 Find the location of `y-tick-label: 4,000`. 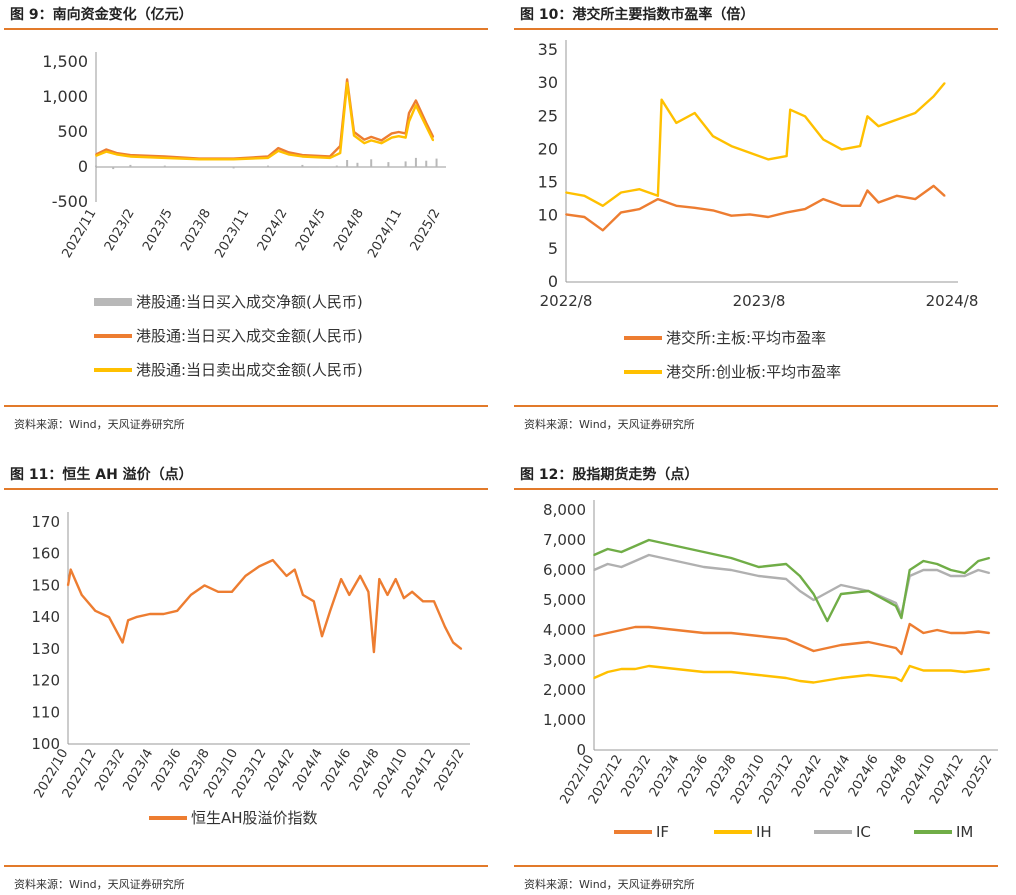

y-tick-label: 4,000 is located at coordinates (564, 630).